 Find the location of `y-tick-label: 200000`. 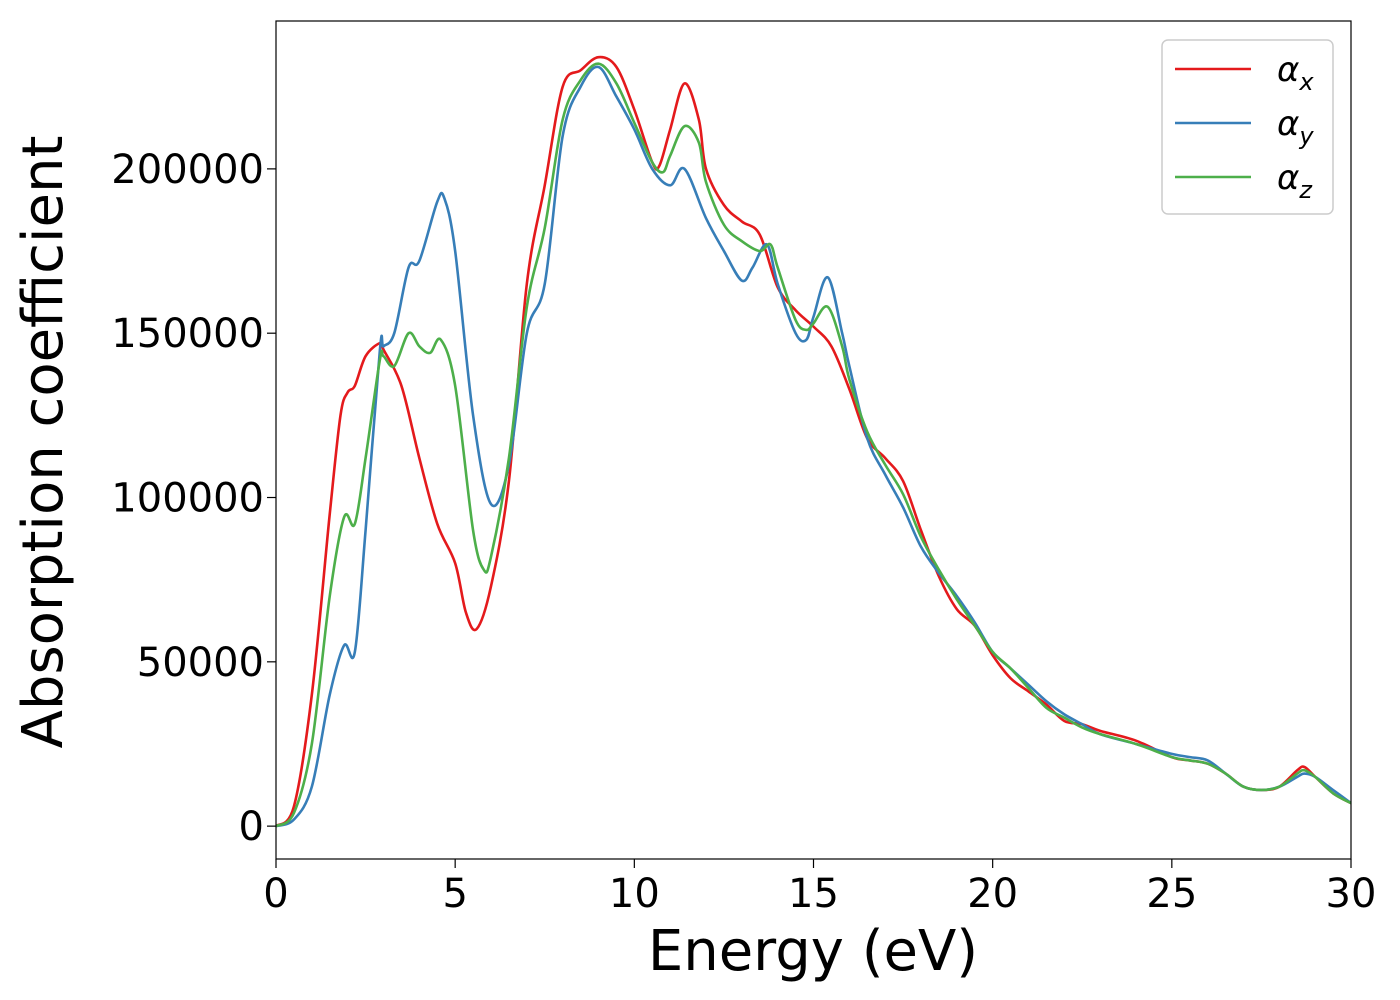

y-tick-label: 200000 is located at coordinates (187, 170).